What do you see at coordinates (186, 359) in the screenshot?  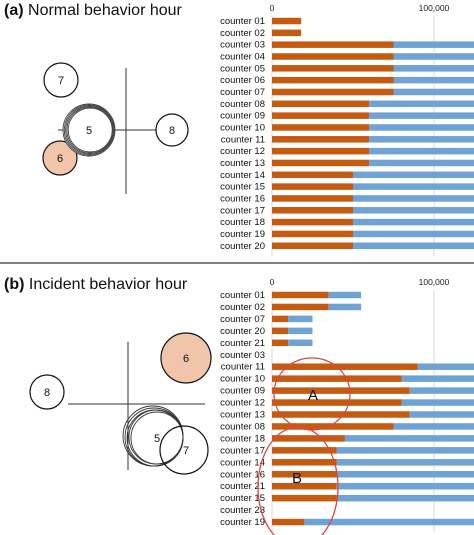 I see `bubble-label: 6` at bounding box center [186, 359].